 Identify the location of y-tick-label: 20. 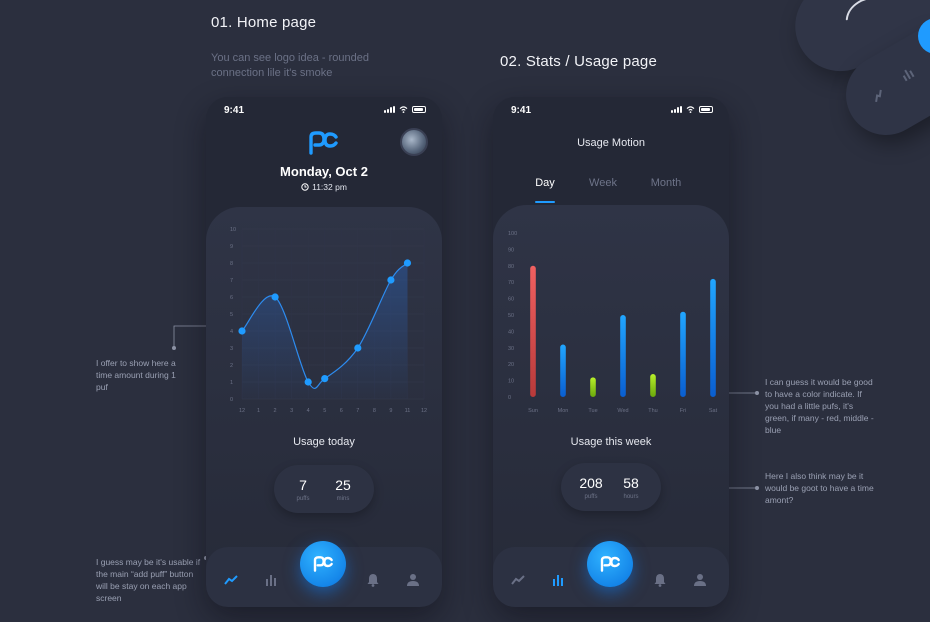
(511, 365).